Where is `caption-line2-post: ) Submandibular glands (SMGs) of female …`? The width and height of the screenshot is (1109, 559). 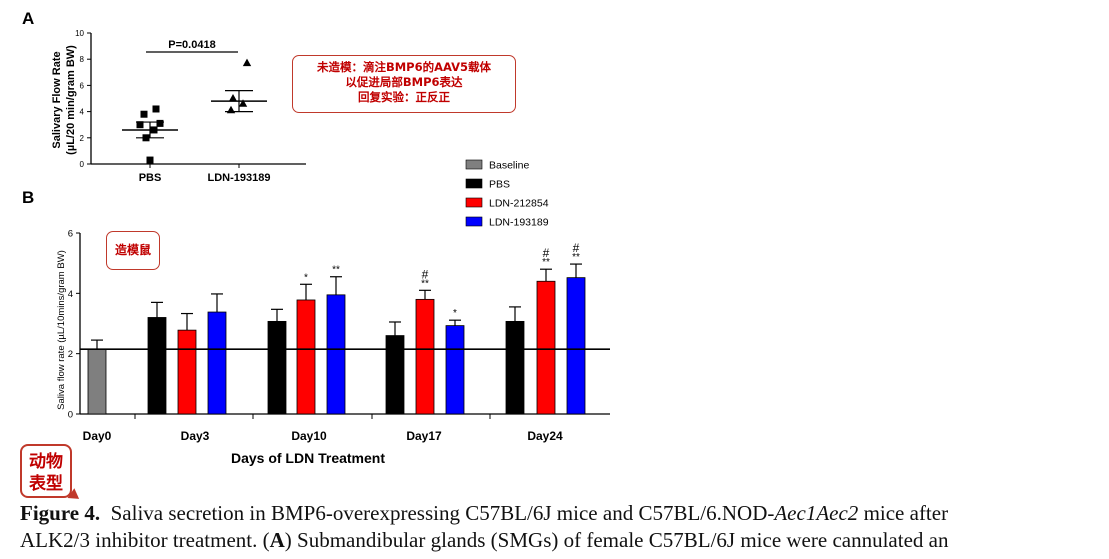 caption-line2-post: ) Submandibular glands (SMGs) of female … is located at coordinates (616, 540).